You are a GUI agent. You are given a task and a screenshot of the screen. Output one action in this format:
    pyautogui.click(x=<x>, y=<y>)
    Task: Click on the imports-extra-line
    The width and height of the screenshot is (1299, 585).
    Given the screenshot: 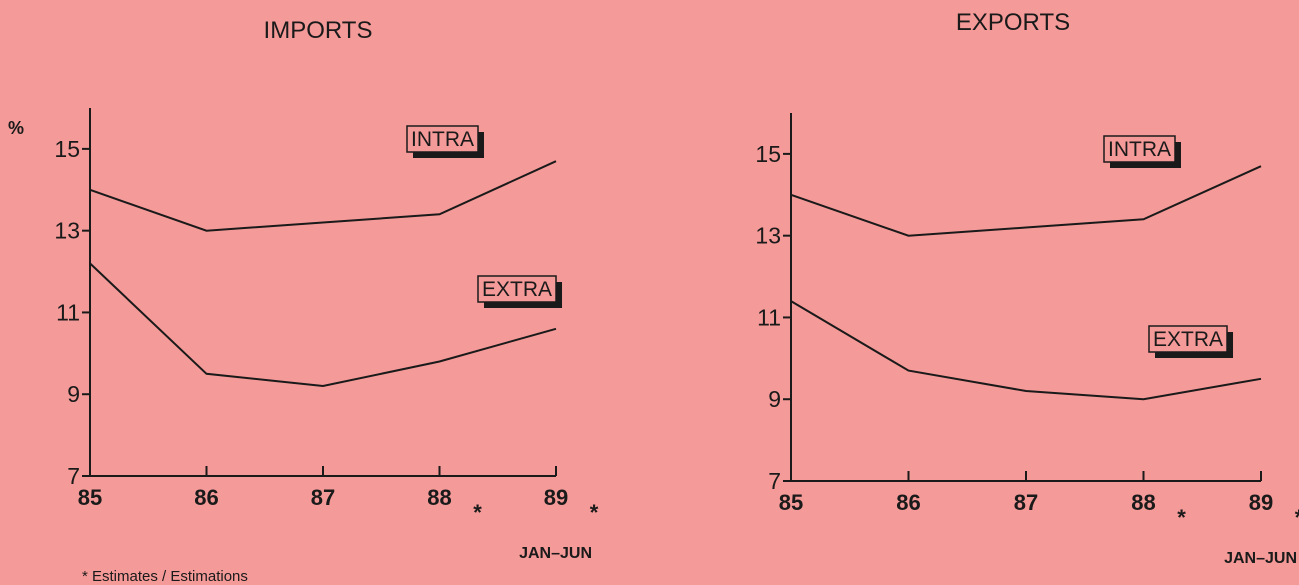 What is the action you would take?
    pyautogui.click(x=323, y=325)
    